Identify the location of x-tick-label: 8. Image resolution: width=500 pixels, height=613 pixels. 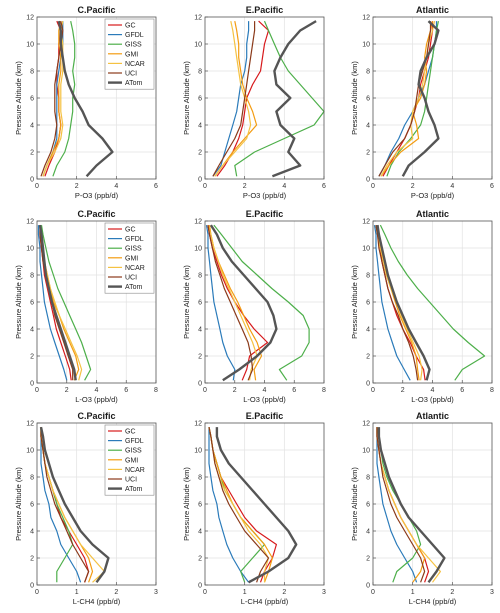
(492, 390).